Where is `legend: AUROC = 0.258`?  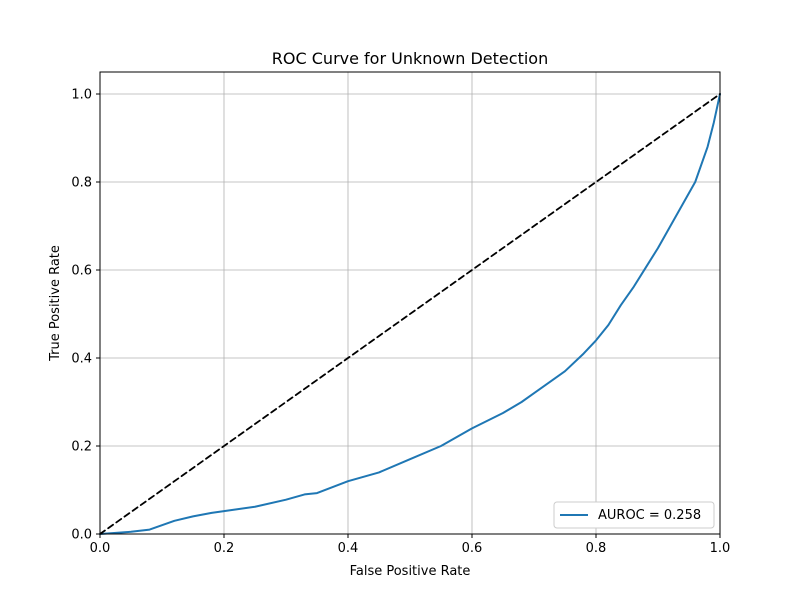
legend: AUROC = 0.258 is located at coordinates (634, 515).